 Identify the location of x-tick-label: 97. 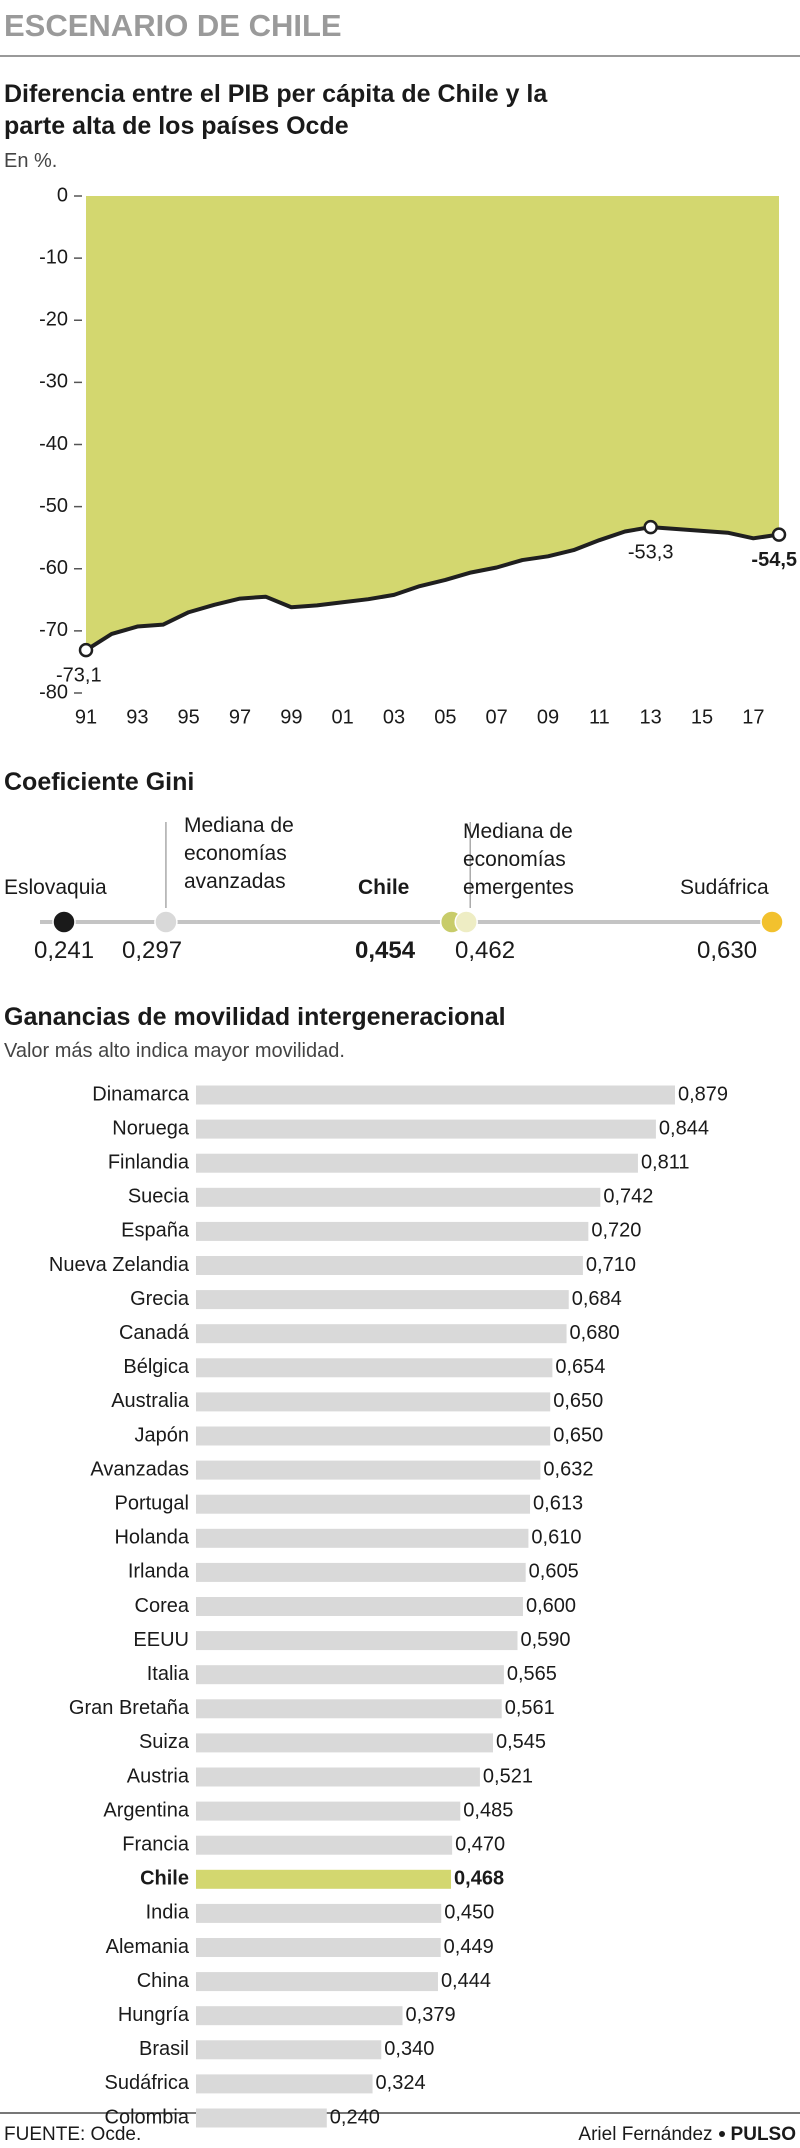
(240, 717).